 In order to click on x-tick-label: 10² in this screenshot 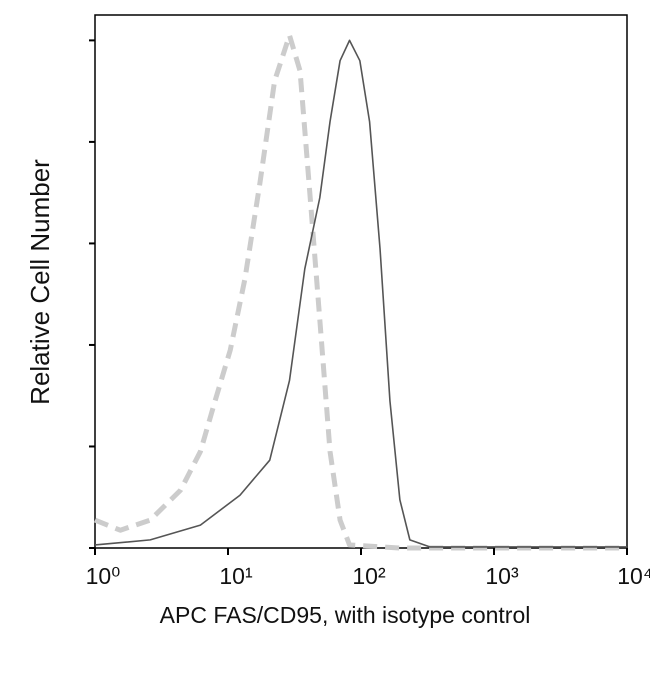, I will do `click(369, 576)`.